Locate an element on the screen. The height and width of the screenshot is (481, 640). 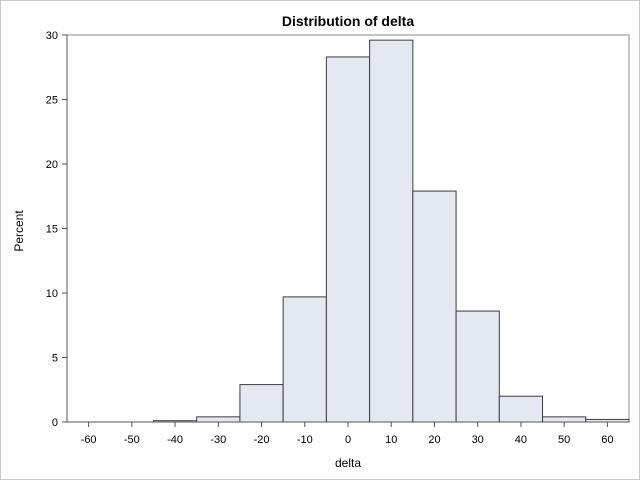
x-tick-label: -60 is located at coordinates (89, 440).